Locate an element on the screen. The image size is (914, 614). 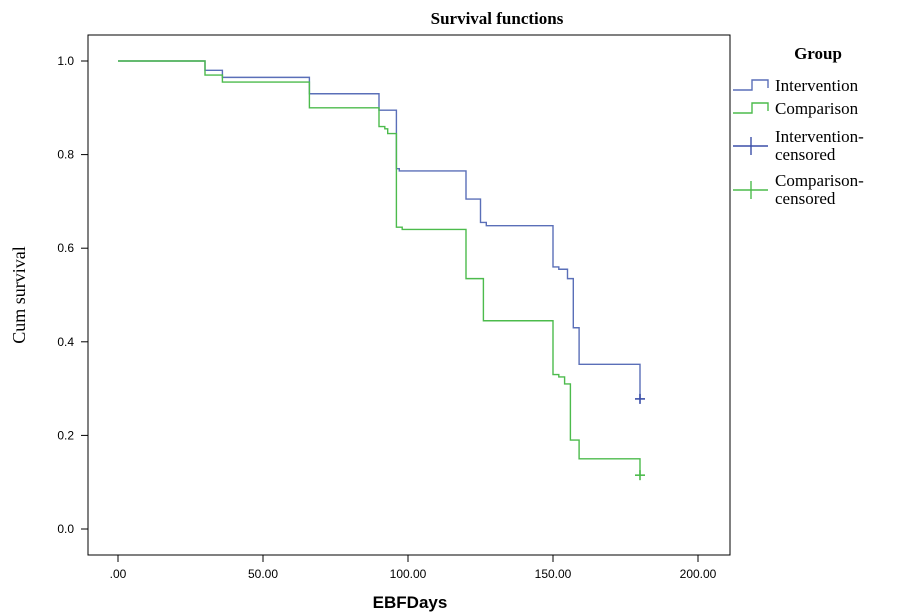
y-tick-label: 0.8 is located at coordinates (65, 155).